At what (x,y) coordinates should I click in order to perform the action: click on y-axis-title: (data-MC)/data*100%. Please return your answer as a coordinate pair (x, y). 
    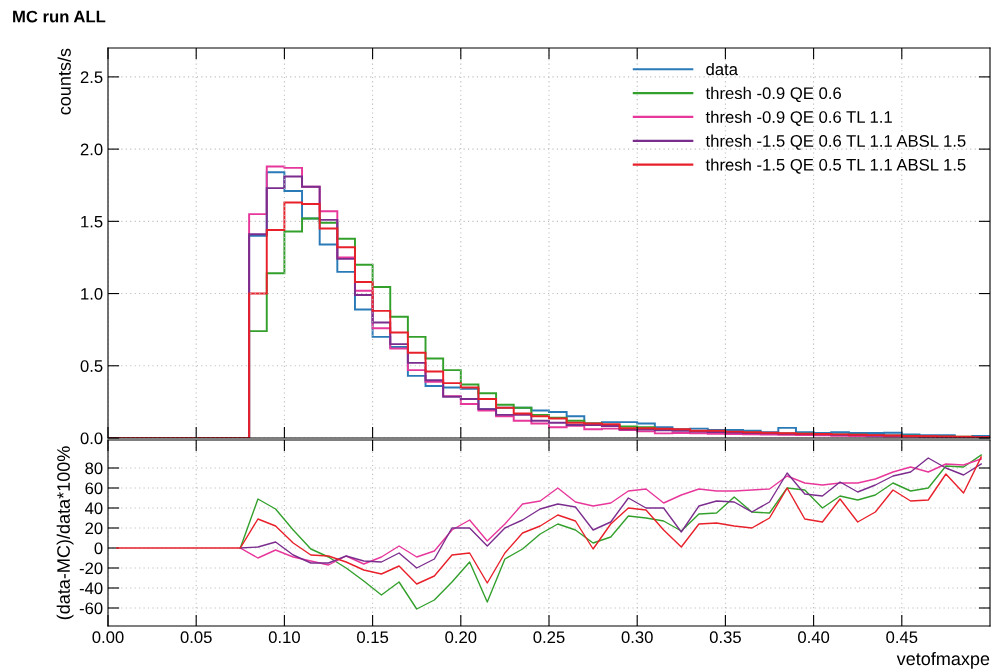
    Looking at the image, I should click on (65, 533).